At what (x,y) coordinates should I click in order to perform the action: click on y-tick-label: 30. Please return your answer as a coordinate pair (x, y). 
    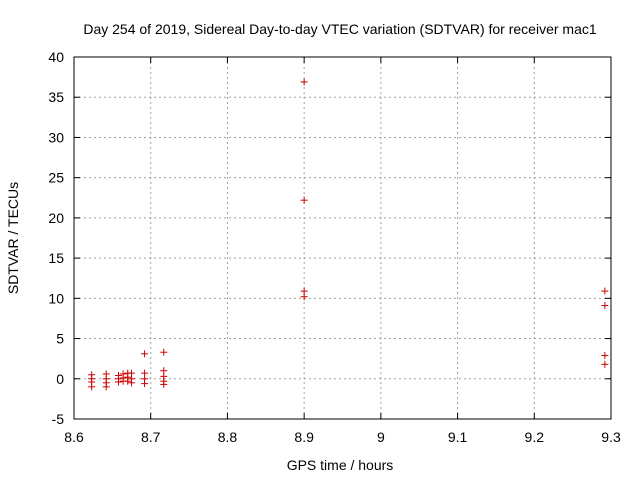
    Looking at the image, I should click on (56, 137).